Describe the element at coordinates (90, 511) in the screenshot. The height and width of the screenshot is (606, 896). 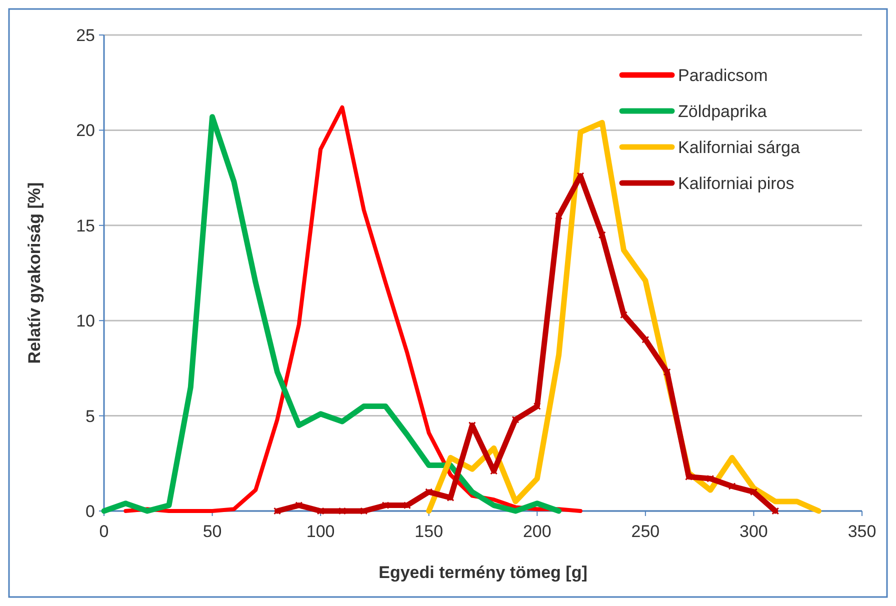
I see `y-tick-label: 0` at that location.